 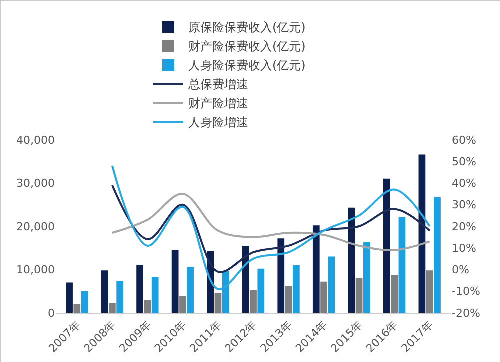 I want to click on y-tick-label: 10,000, so click(x=35, y=270).